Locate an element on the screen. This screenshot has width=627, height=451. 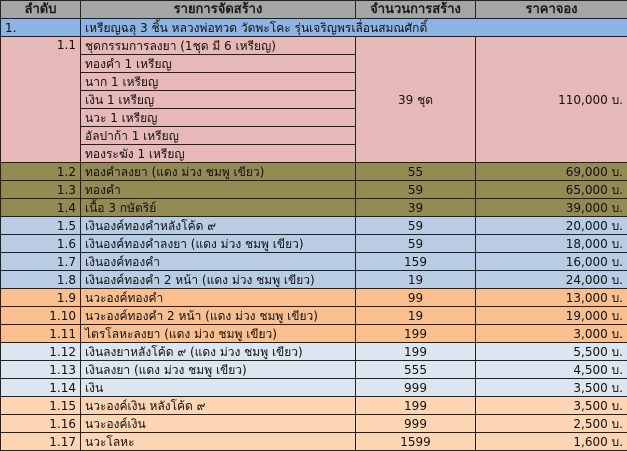
row-no: 1.4 is located at coordinates (41, 208).